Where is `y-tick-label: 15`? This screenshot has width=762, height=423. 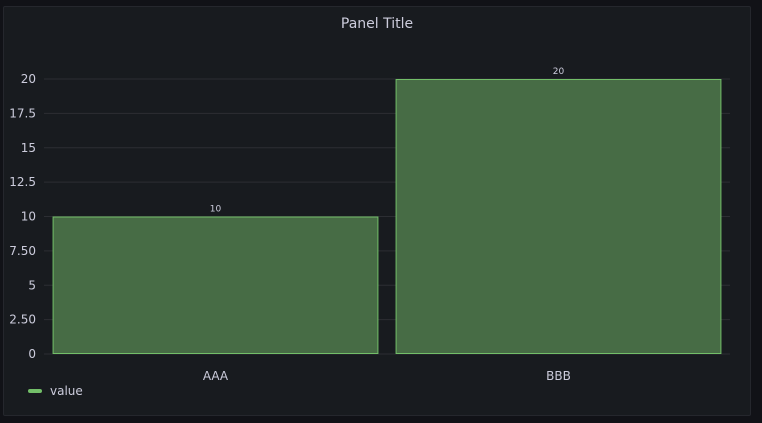
y-tick-label: 15 is located at coordinates (28, 148).